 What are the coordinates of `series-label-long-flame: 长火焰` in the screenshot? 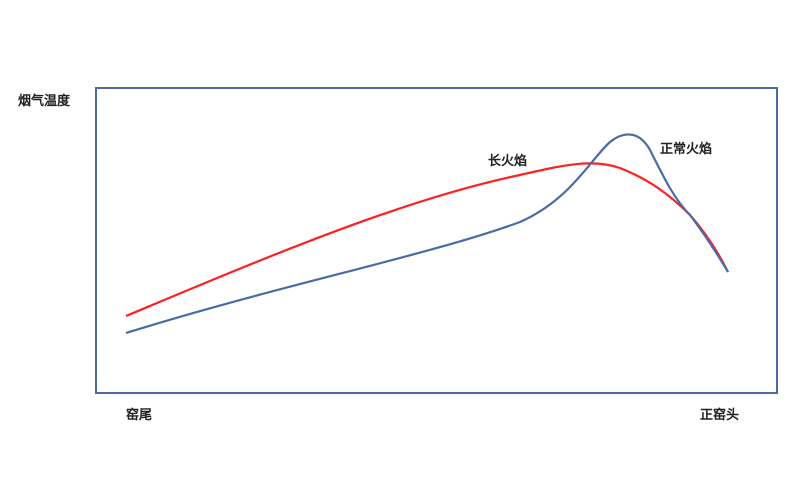 It's located at (508, 161).